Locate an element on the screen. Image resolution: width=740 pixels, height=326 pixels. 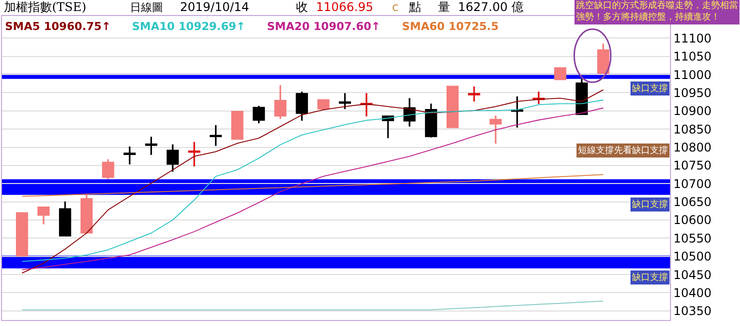
y-tick-label: 10550 is located at coordinates (692, 238).